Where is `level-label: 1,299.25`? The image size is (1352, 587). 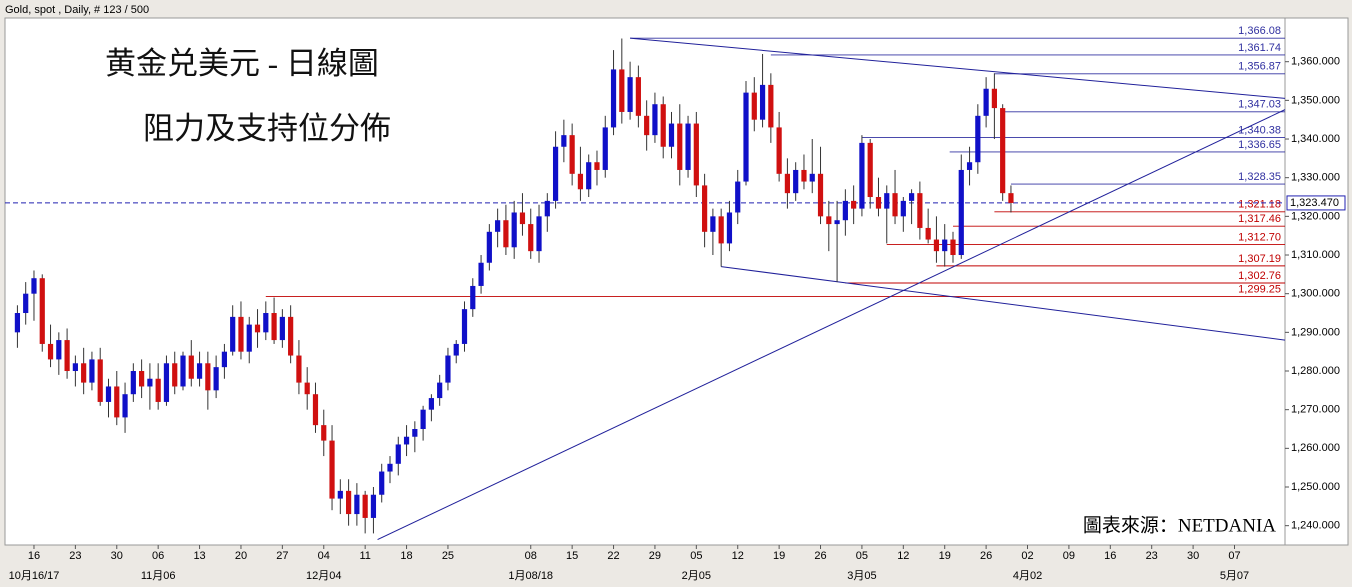 level-label: 1,299.25 is located at coordinates (1259, 289).